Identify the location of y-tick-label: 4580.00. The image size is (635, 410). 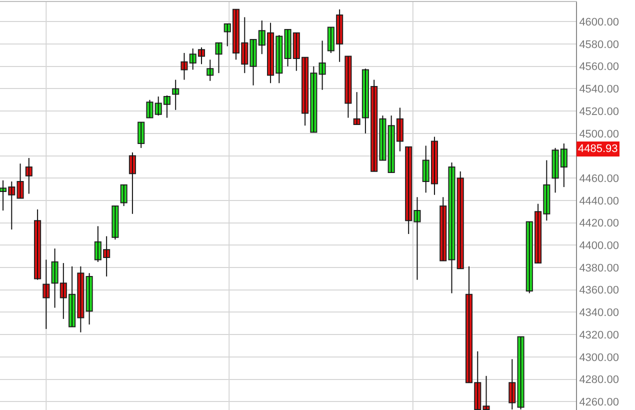
(599, 44).